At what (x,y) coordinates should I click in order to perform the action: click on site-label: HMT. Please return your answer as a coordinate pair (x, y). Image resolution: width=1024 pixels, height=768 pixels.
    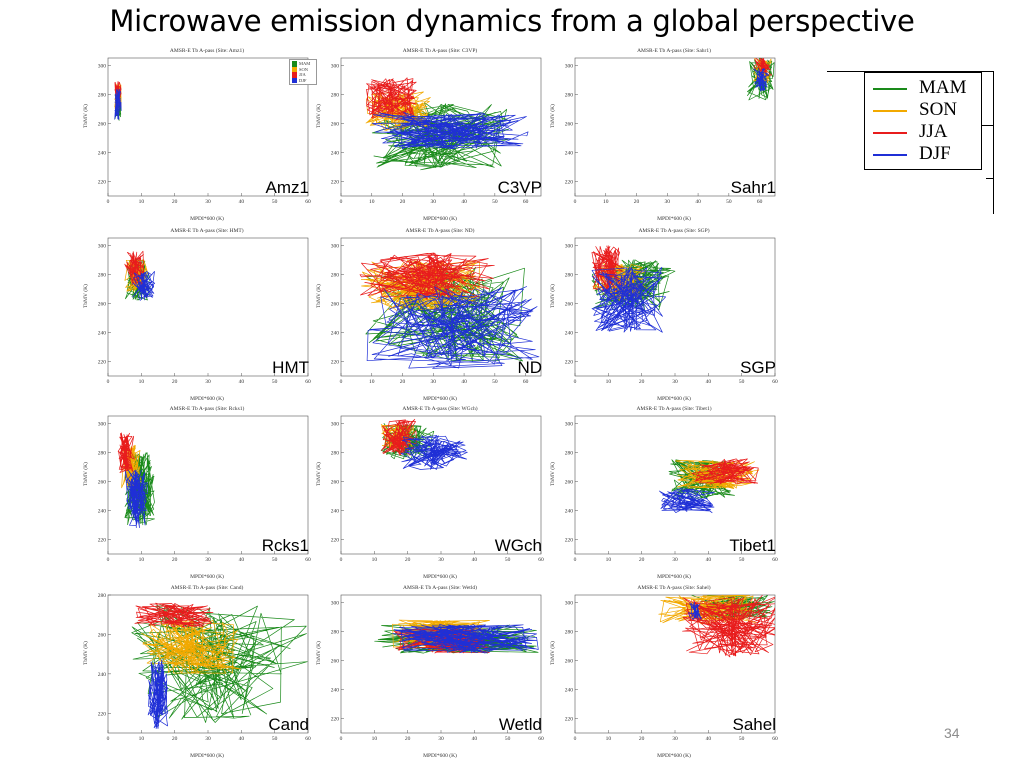
    Looking at the image, I should click on (290, 367).